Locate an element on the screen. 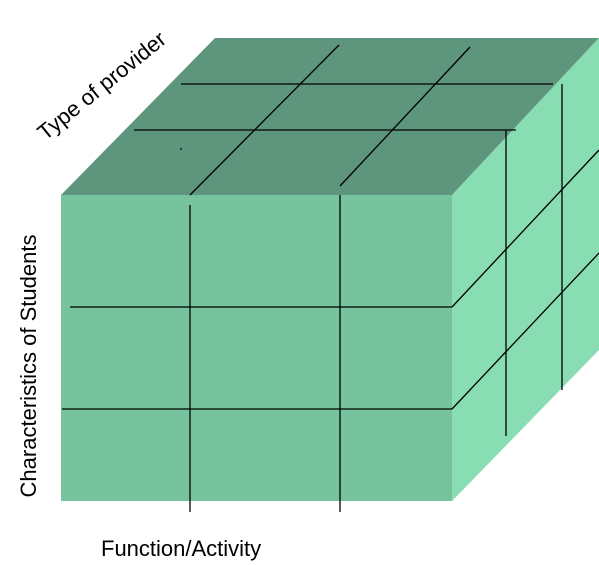  y-axis-label: Characteristics of Students is located at coordinates (28, 366).